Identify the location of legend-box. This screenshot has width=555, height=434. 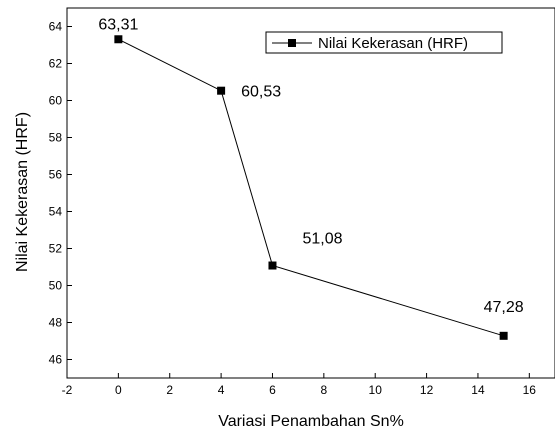
(384, 42).